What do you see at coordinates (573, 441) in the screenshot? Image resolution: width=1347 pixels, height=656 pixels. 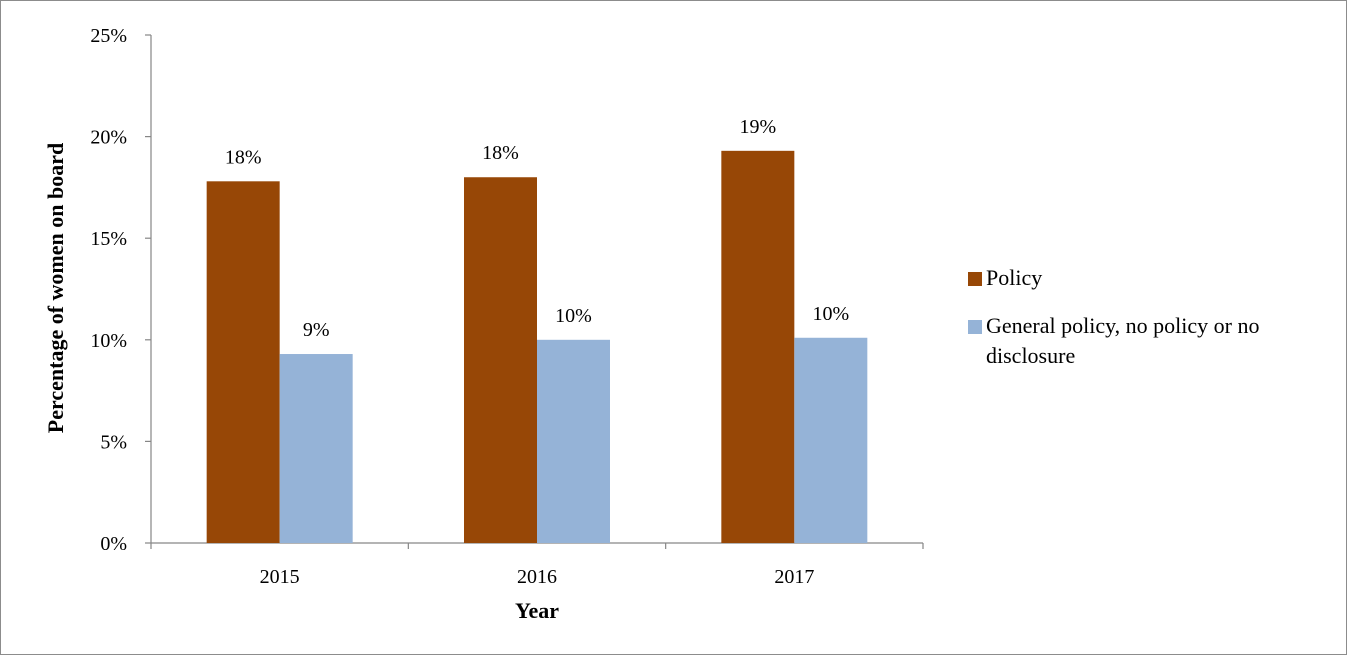 I see `bar-general-policy-2016` at bounding box center [573, 441].